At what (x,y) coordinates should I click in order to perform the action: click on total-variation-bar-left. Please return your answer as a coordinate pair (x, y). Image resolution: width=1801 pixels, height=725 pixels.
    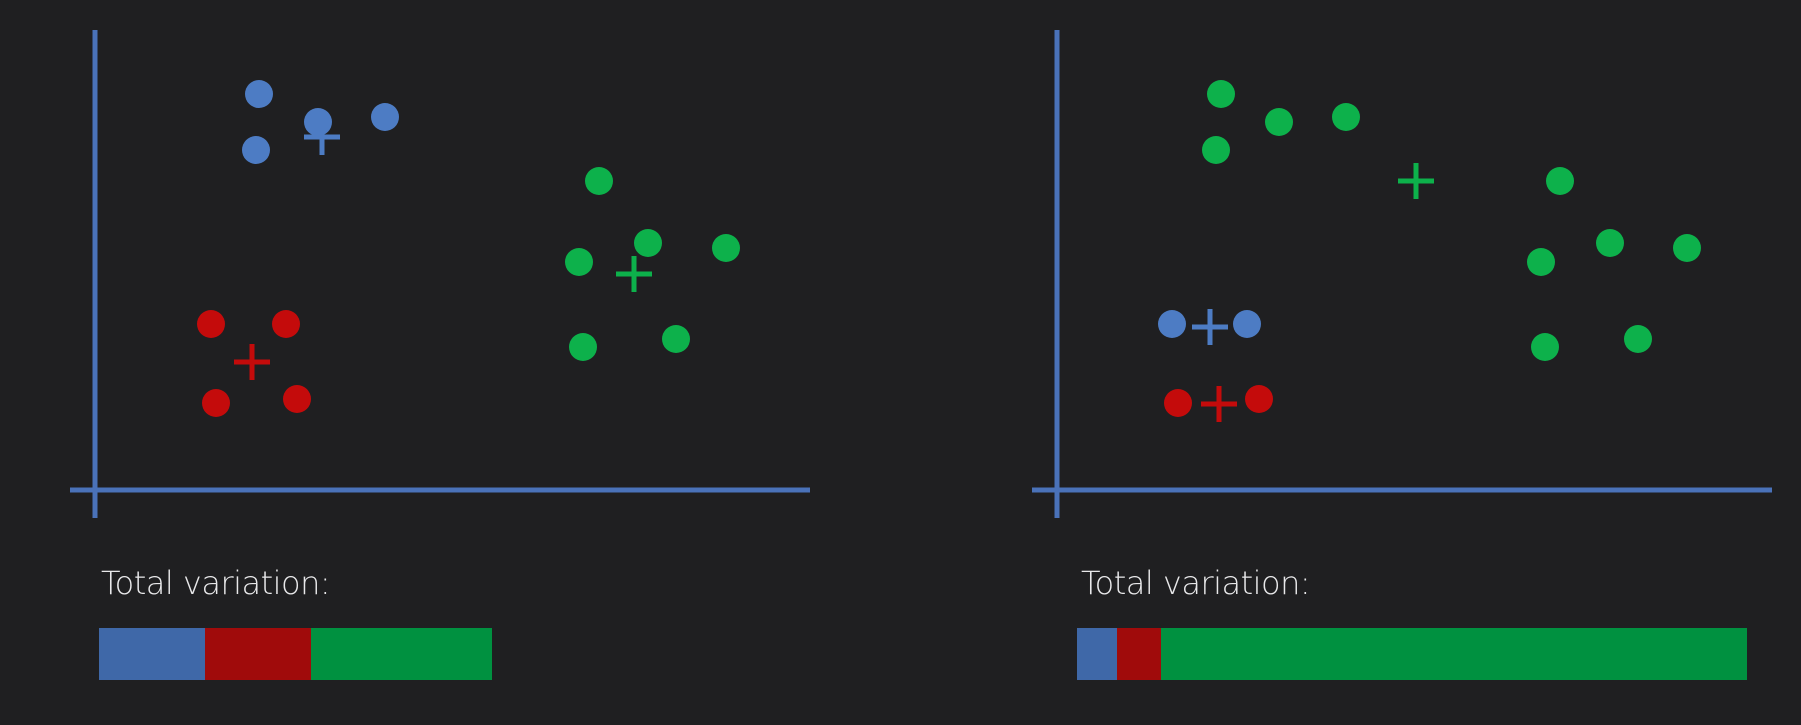
    Looking at the image, I should click on (295, 654).